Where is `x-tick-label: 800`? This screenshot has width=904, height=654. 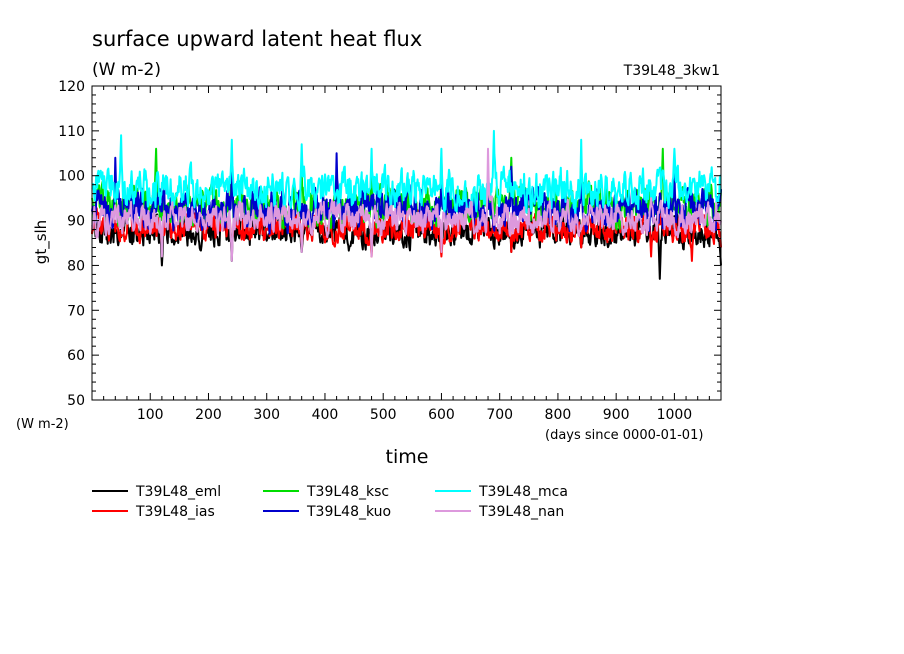 x-tick-label: 800 is located at coordinates (558, 415).